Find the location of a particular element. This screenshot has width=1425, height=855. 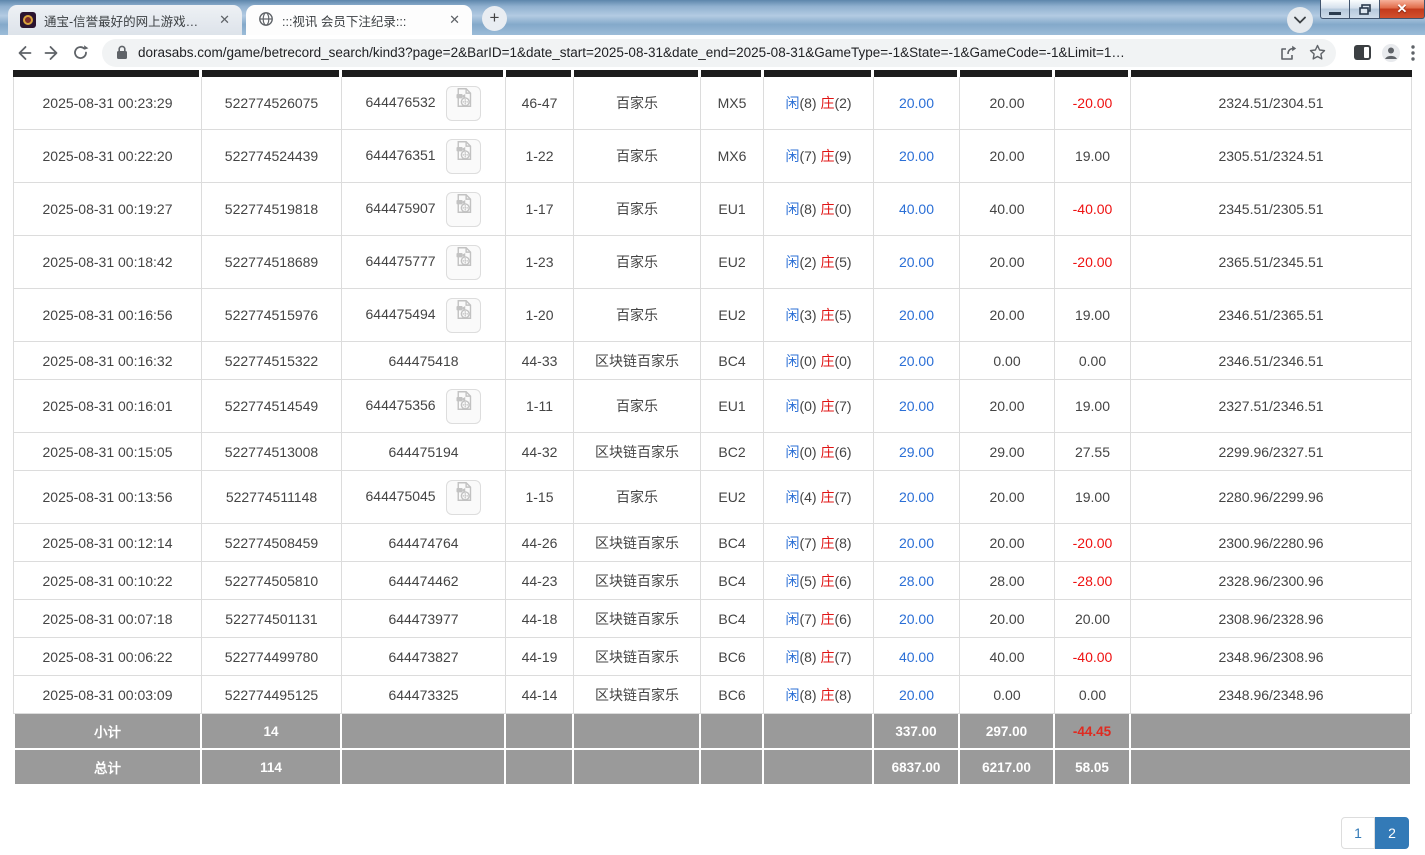

bet-time-cell: 2025-08-31 00:19:27 is located at coordinates (107, 209).